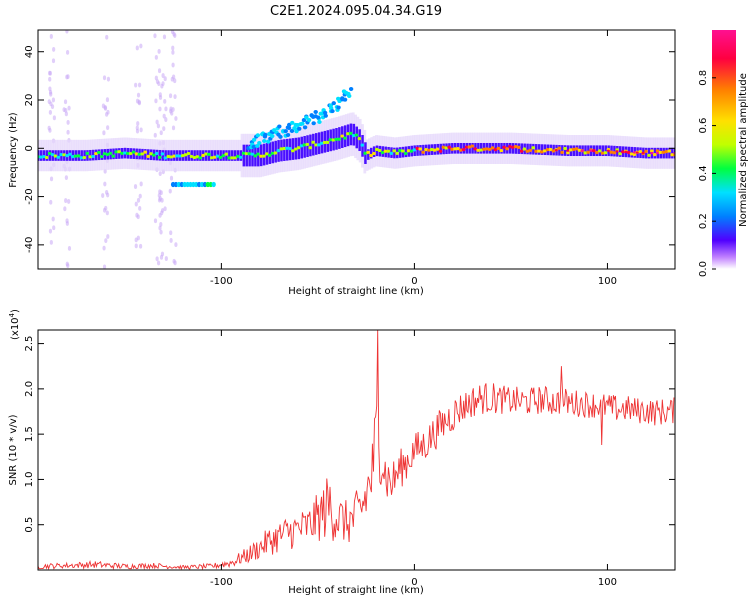  Describe the element at coordinates (703, 78) in the screenshot. I see `colorbar-tick-label: 0.8` at that location.